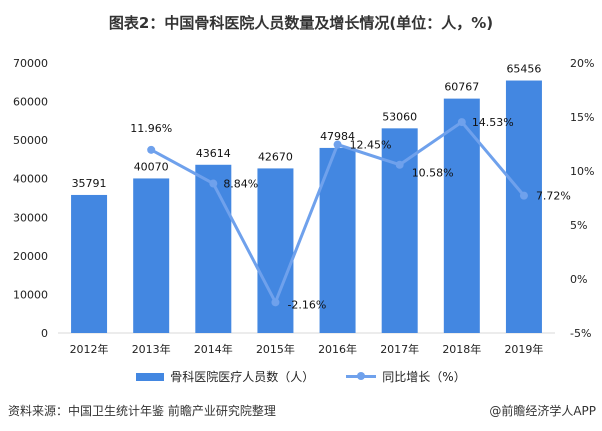 The image size is (602, 431). What do you see at coordinates (30, 140) in the screenshot?
I see `left-axis-tick: 50000` at bounding box center [30, 140].